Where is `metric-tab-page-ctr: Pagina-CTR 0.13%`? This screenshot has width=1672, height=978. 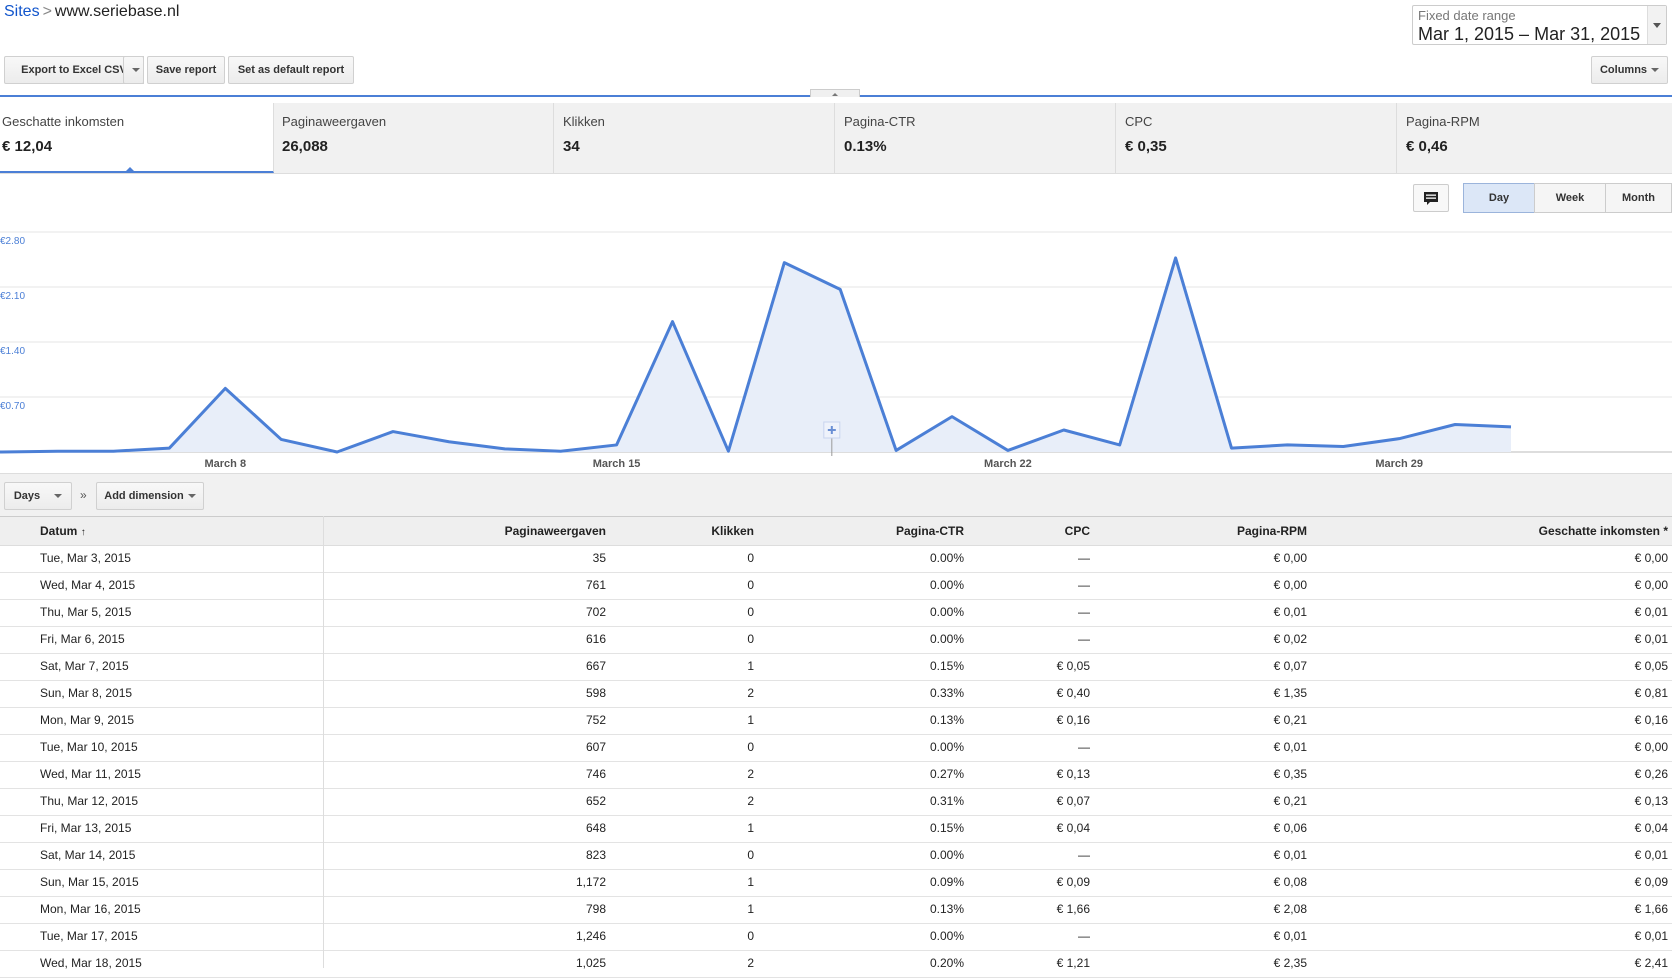 metric-tab-page-ctr: Pagina-CTR 0.13% is located at coordinates (975, 138).